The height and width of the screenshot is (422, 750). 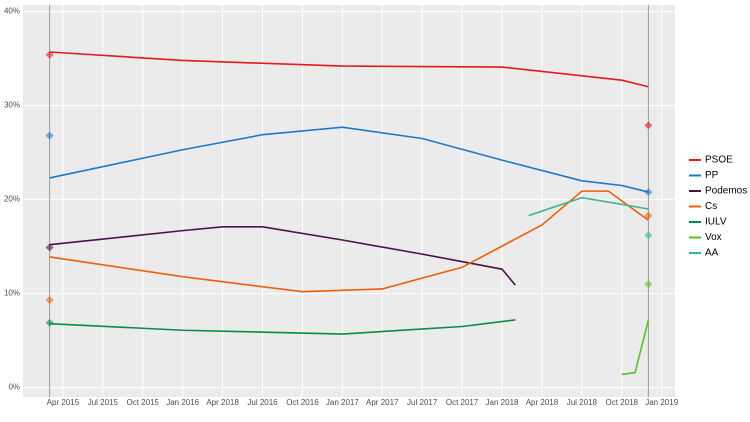 I want to click on x-tick-label: Jul 2016, so click(x=262, y=402).